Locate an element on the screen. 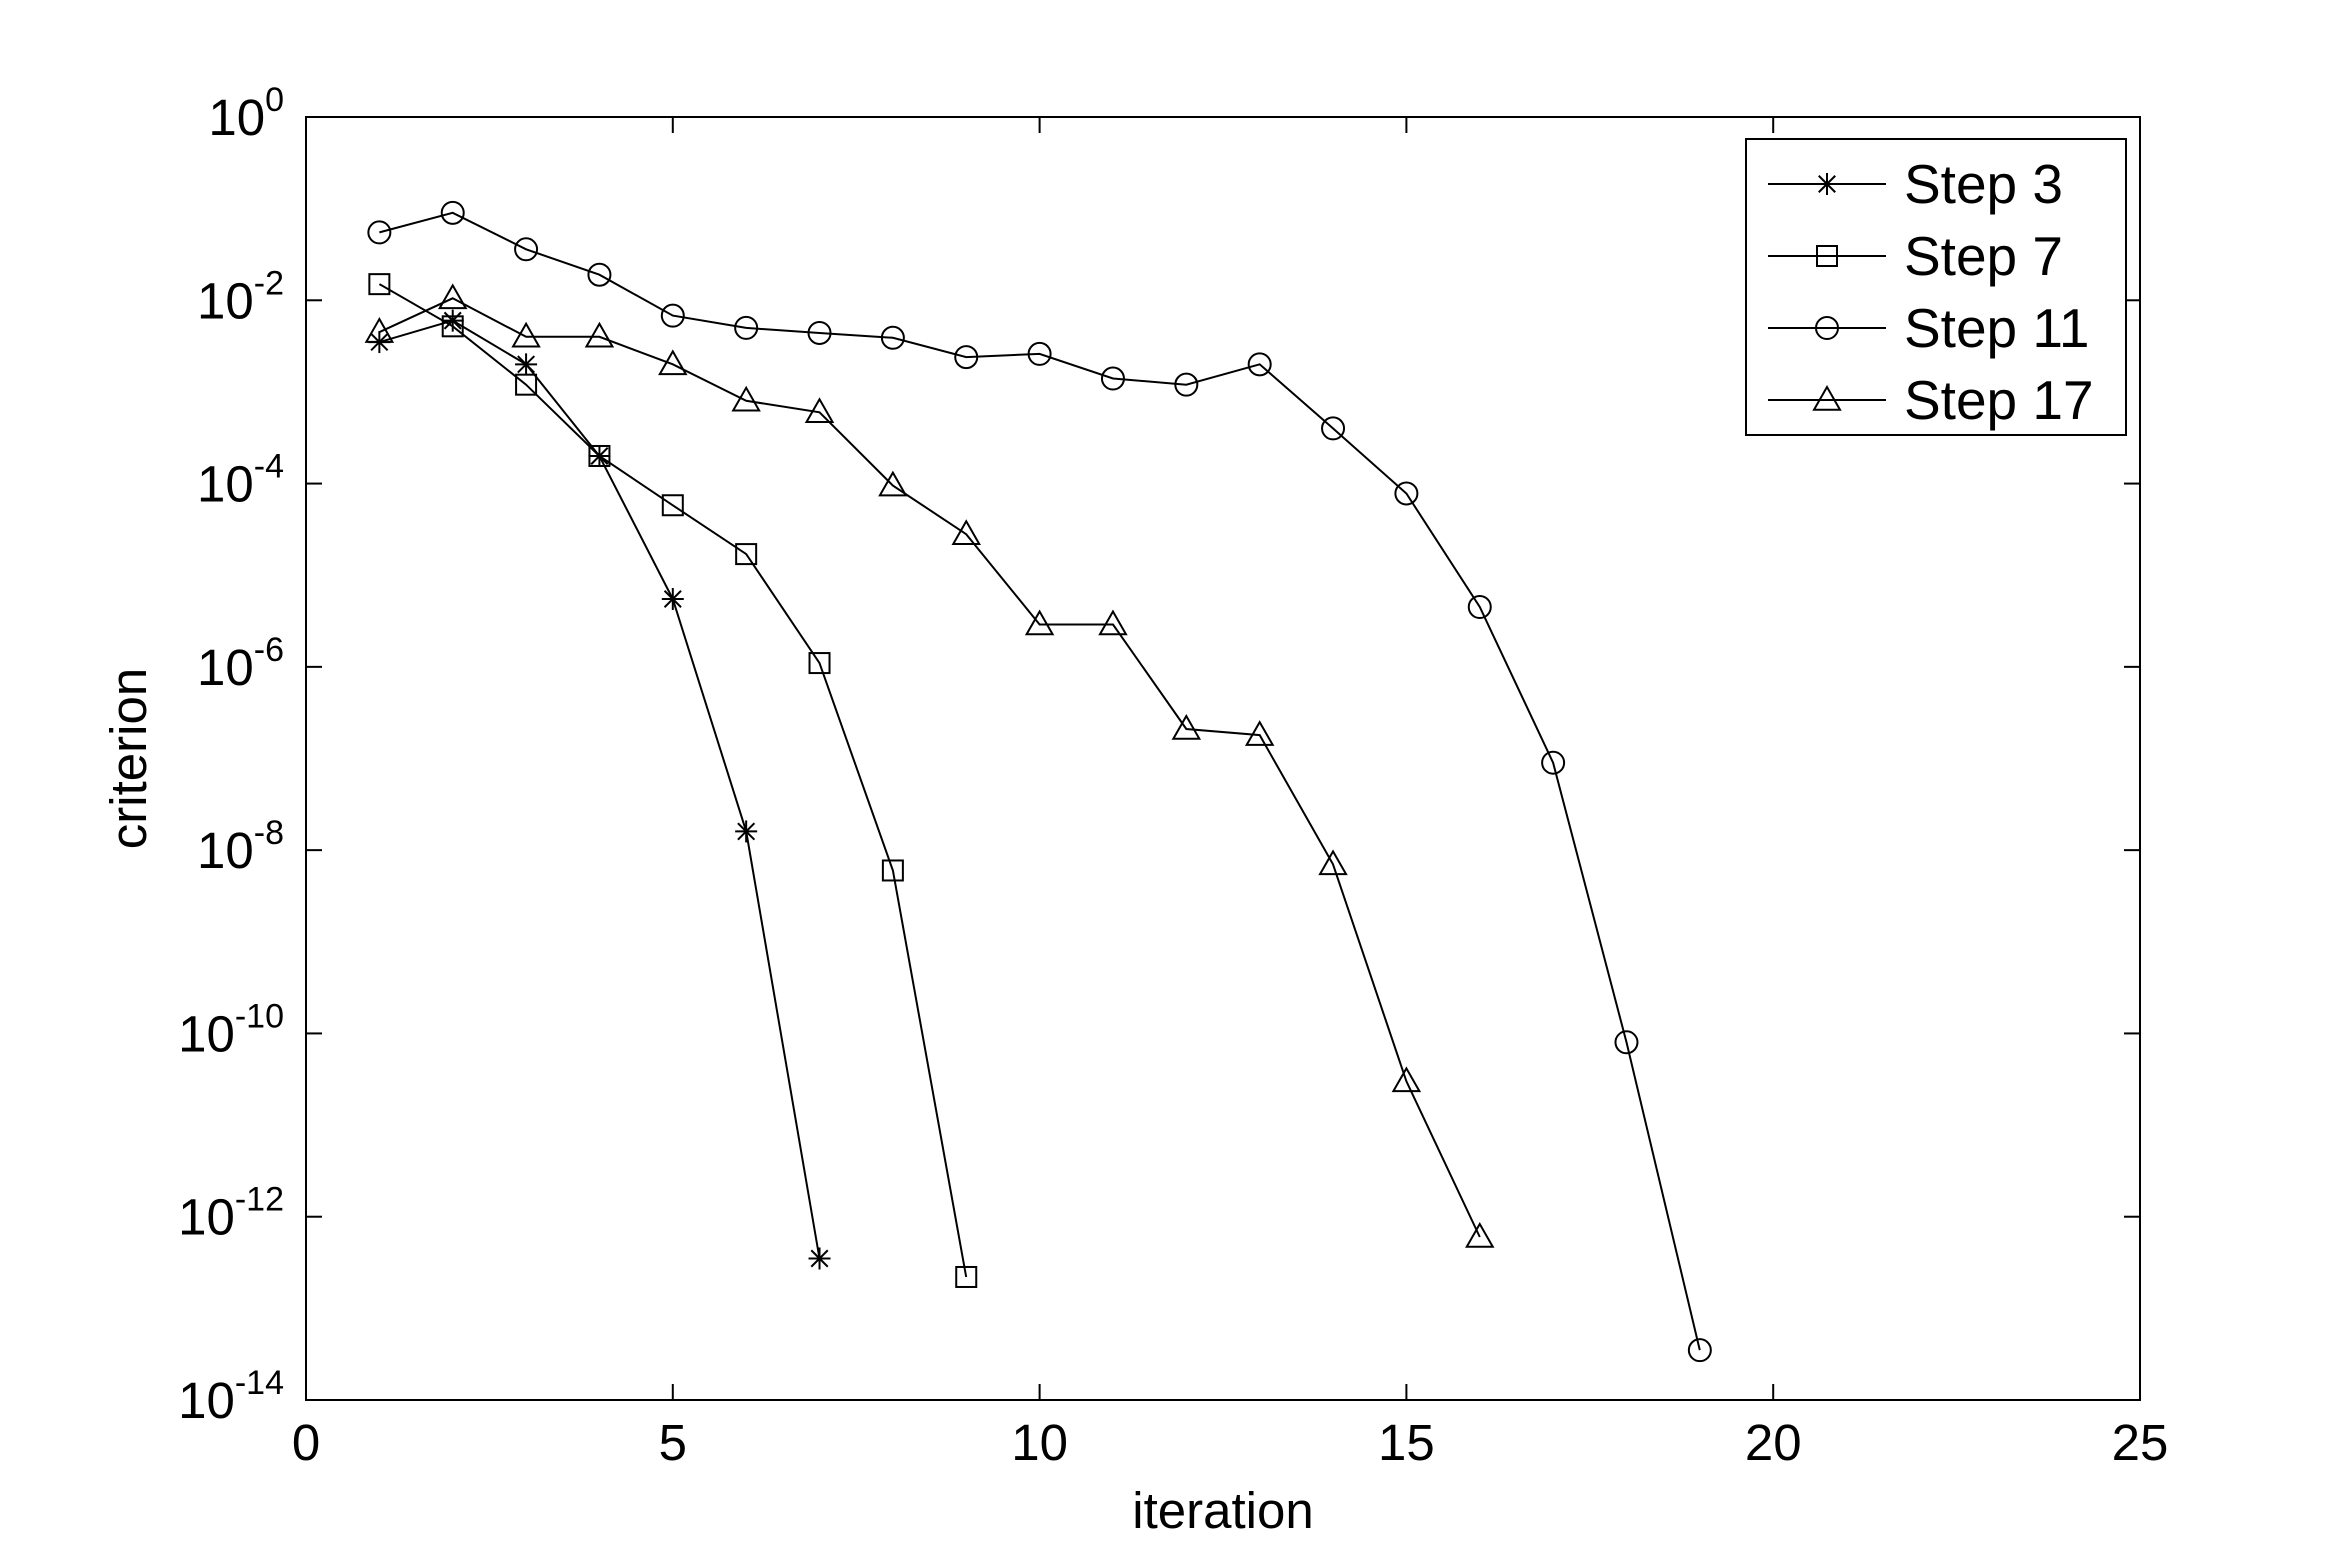 The height and width of the screenshot is (1560, 2343). x-axis-label: iteration is located at coordinates (1222, 1510).